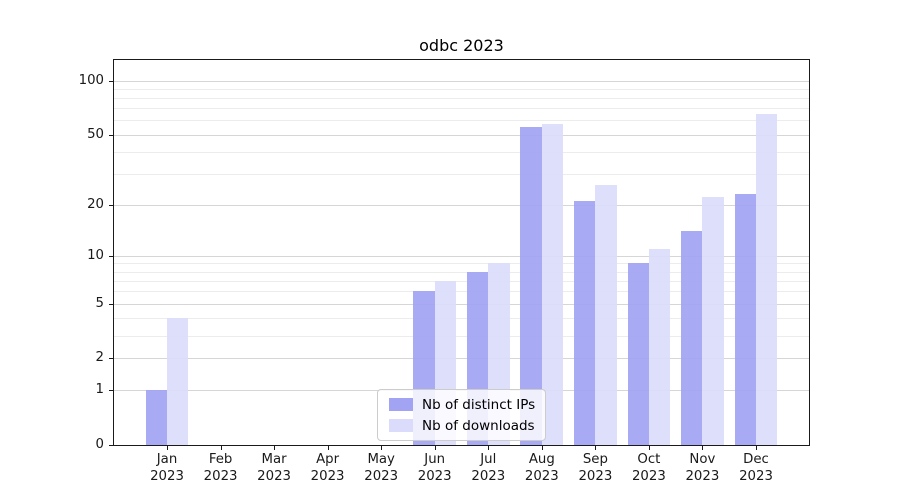 The width and height of the screenshot is (900, 500). I want to click on bar-downloads-aug, so click(552, 284).